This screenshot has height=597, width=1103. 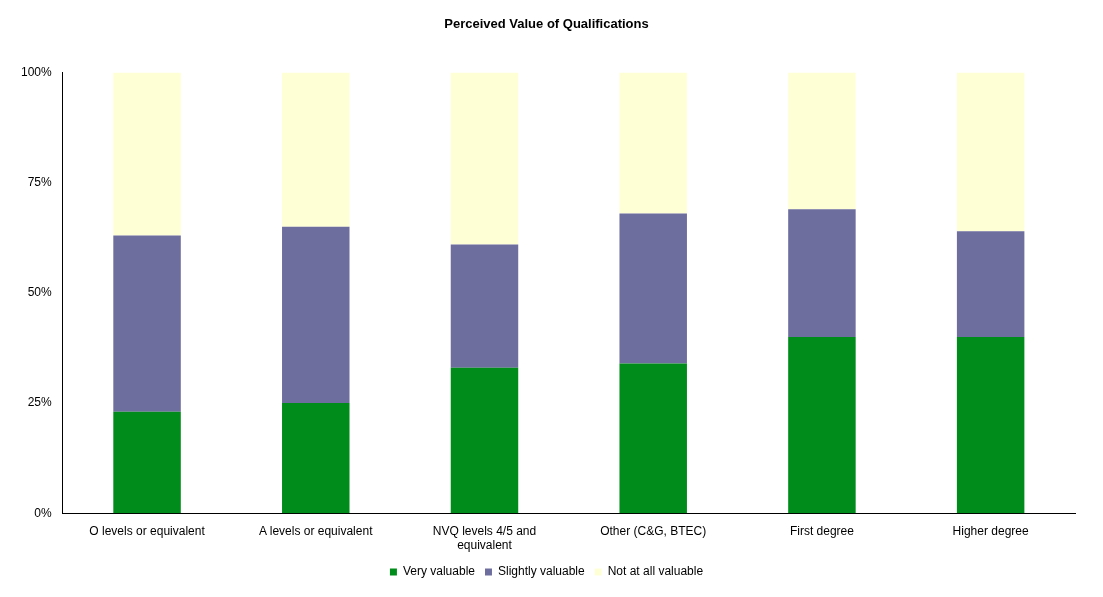 What do you see at coordinates (541, 571) in the screenshot?
I see `legend-label: Slightly valuable` at bounding box center [541, 571].